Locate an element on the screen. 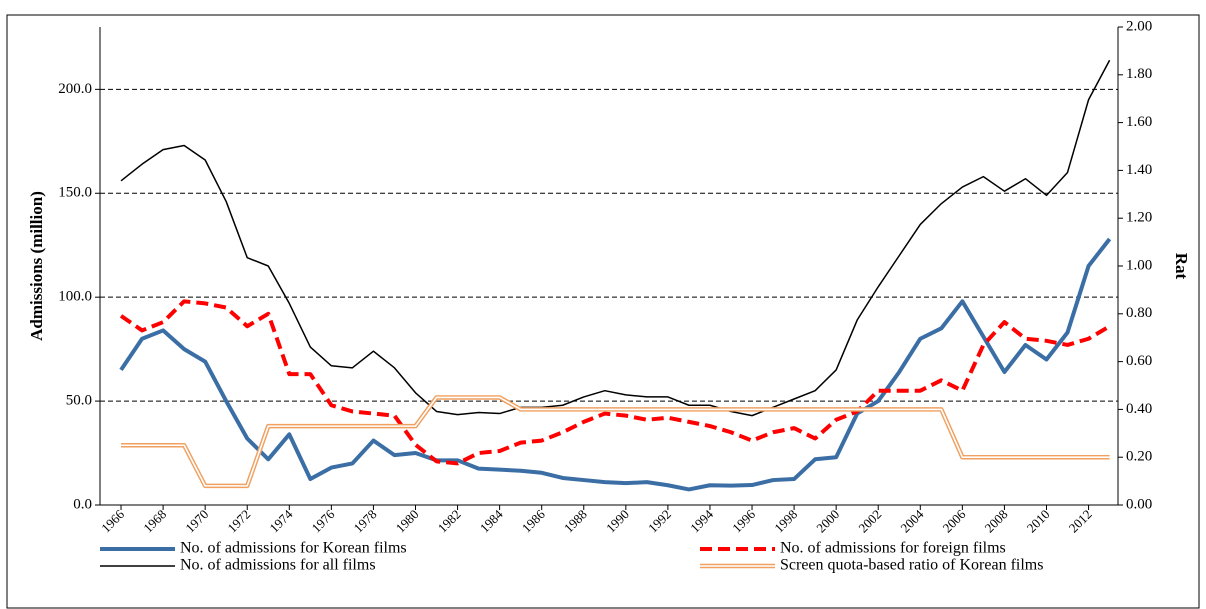 The height and width of the screenshot is (609, 1206). y2-tick-label: 0.60 is located at coordinates (1139, 361).